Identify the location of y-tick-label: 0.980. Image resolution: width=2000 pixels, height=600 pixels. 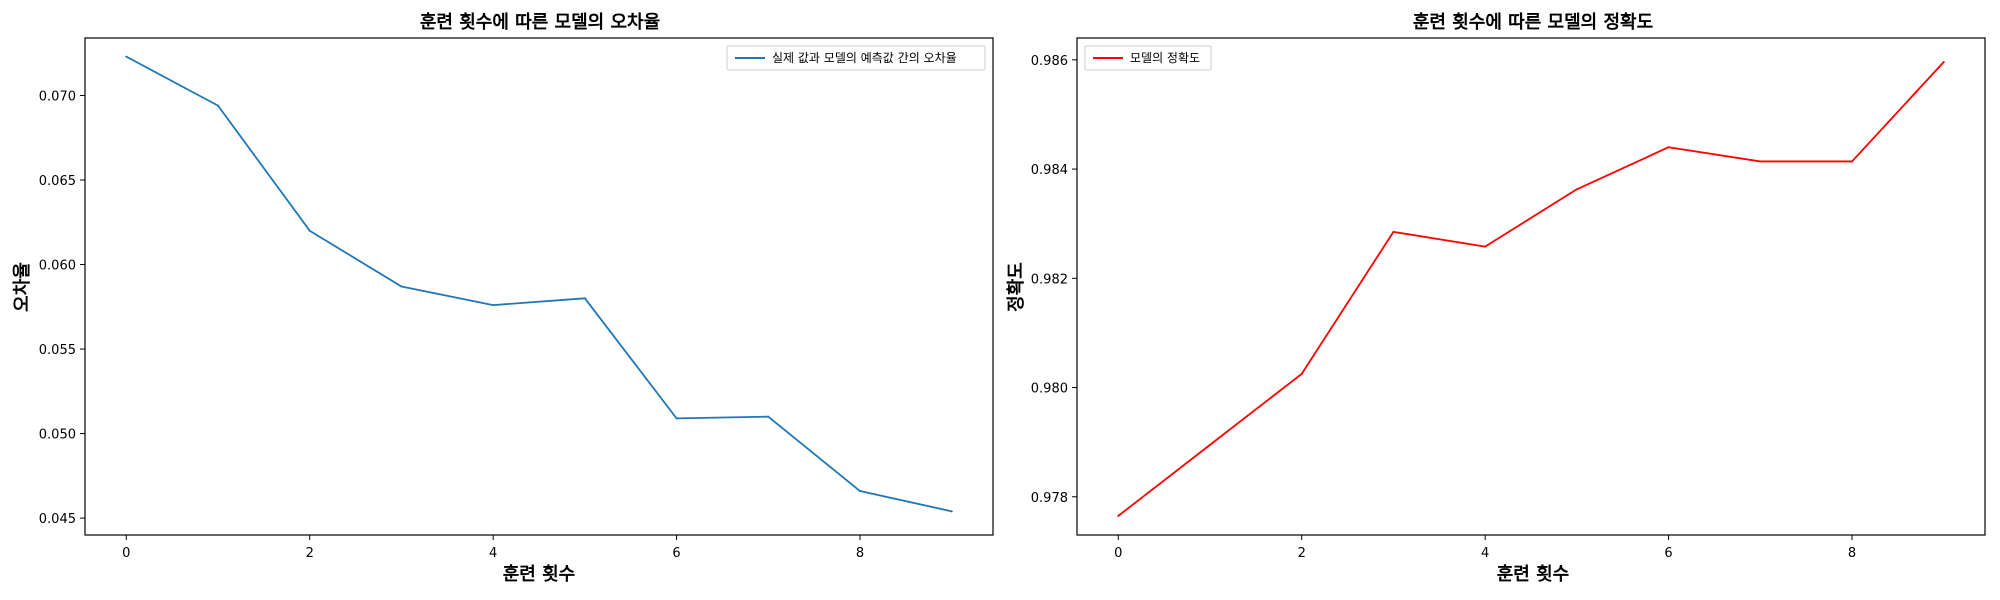
(1049, 389).